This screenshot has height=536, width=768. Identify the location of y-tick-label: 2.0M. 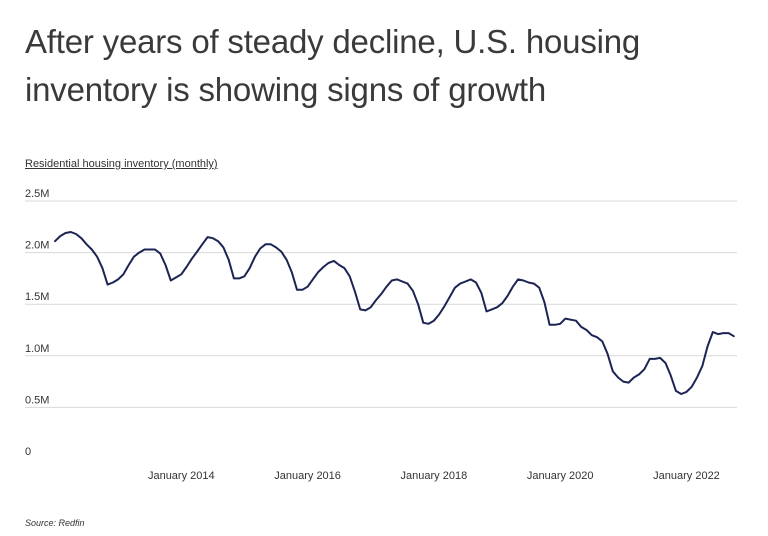
(37, 246).